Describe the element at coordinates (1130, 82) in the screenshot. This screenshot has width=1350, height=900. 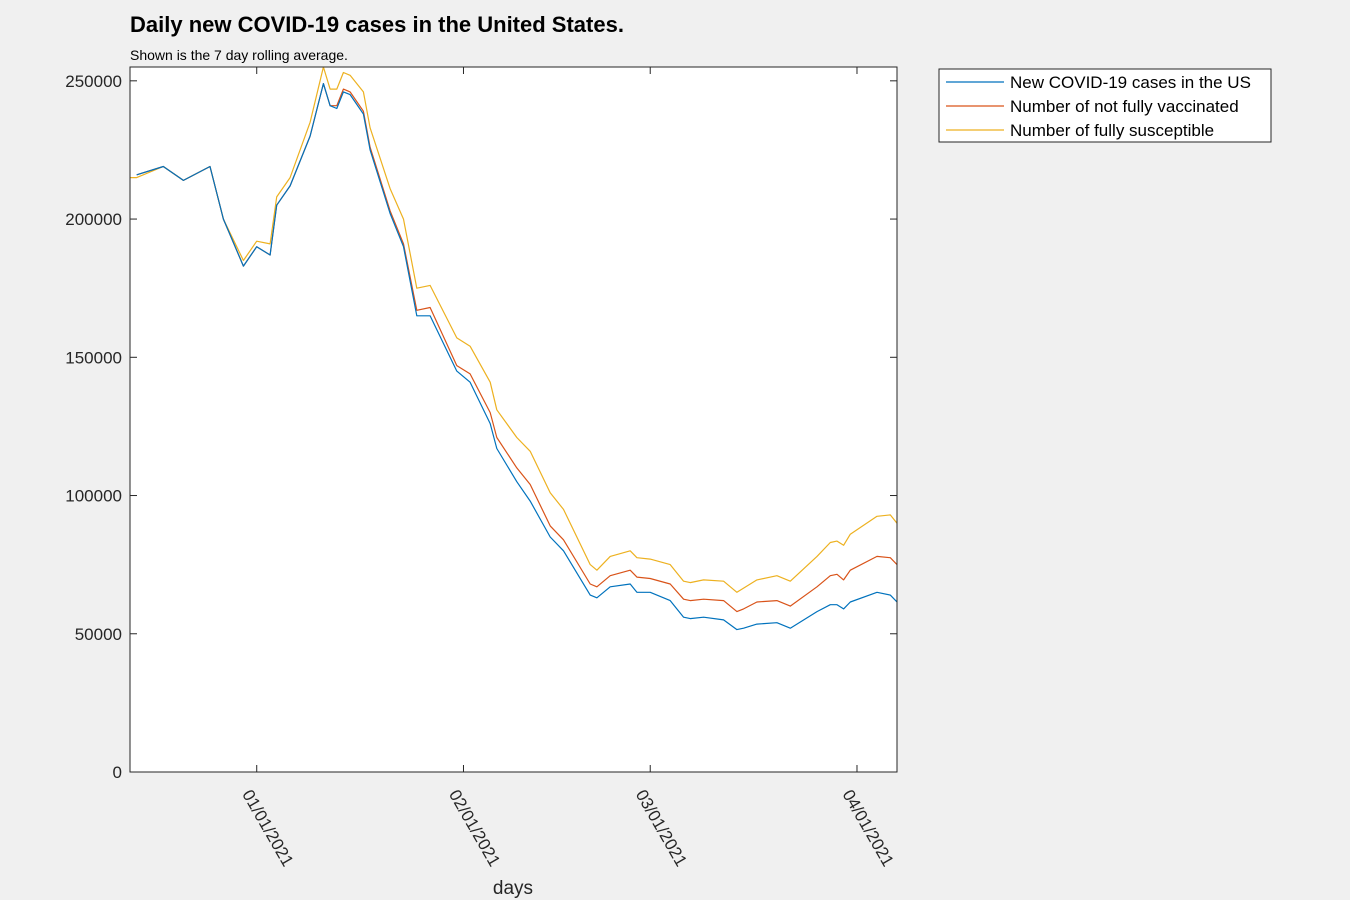
I see `legend-label-1: New COVID-19 cases in the US` at that location.